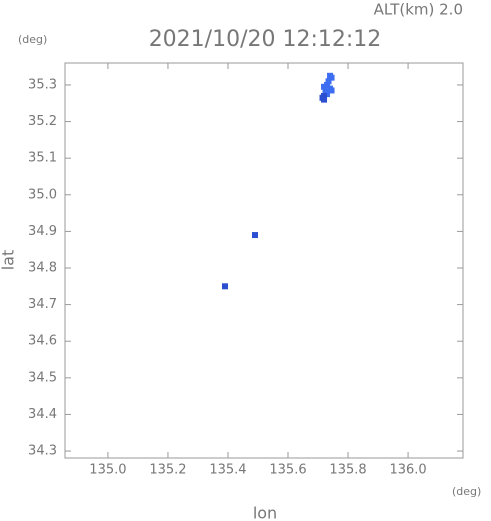 Image resolution: width=491 pixels, height=521 pixels. I want to click on y-tick-label: 34.8, so click(42, 268).